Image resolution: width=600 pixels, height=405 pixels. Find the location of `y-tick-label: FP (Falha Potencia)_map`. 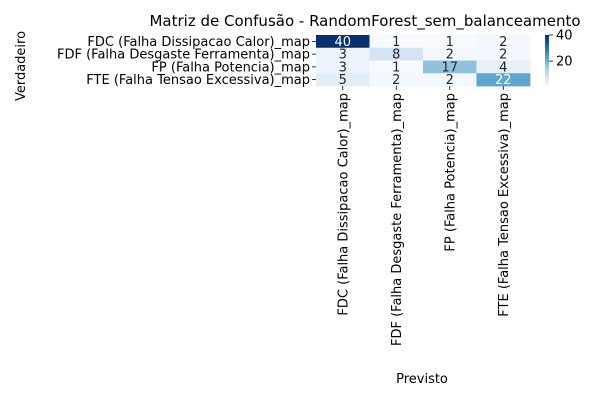

y-tick-label: FP (Falha Potencia)_map is located at coordinates (230, 67).